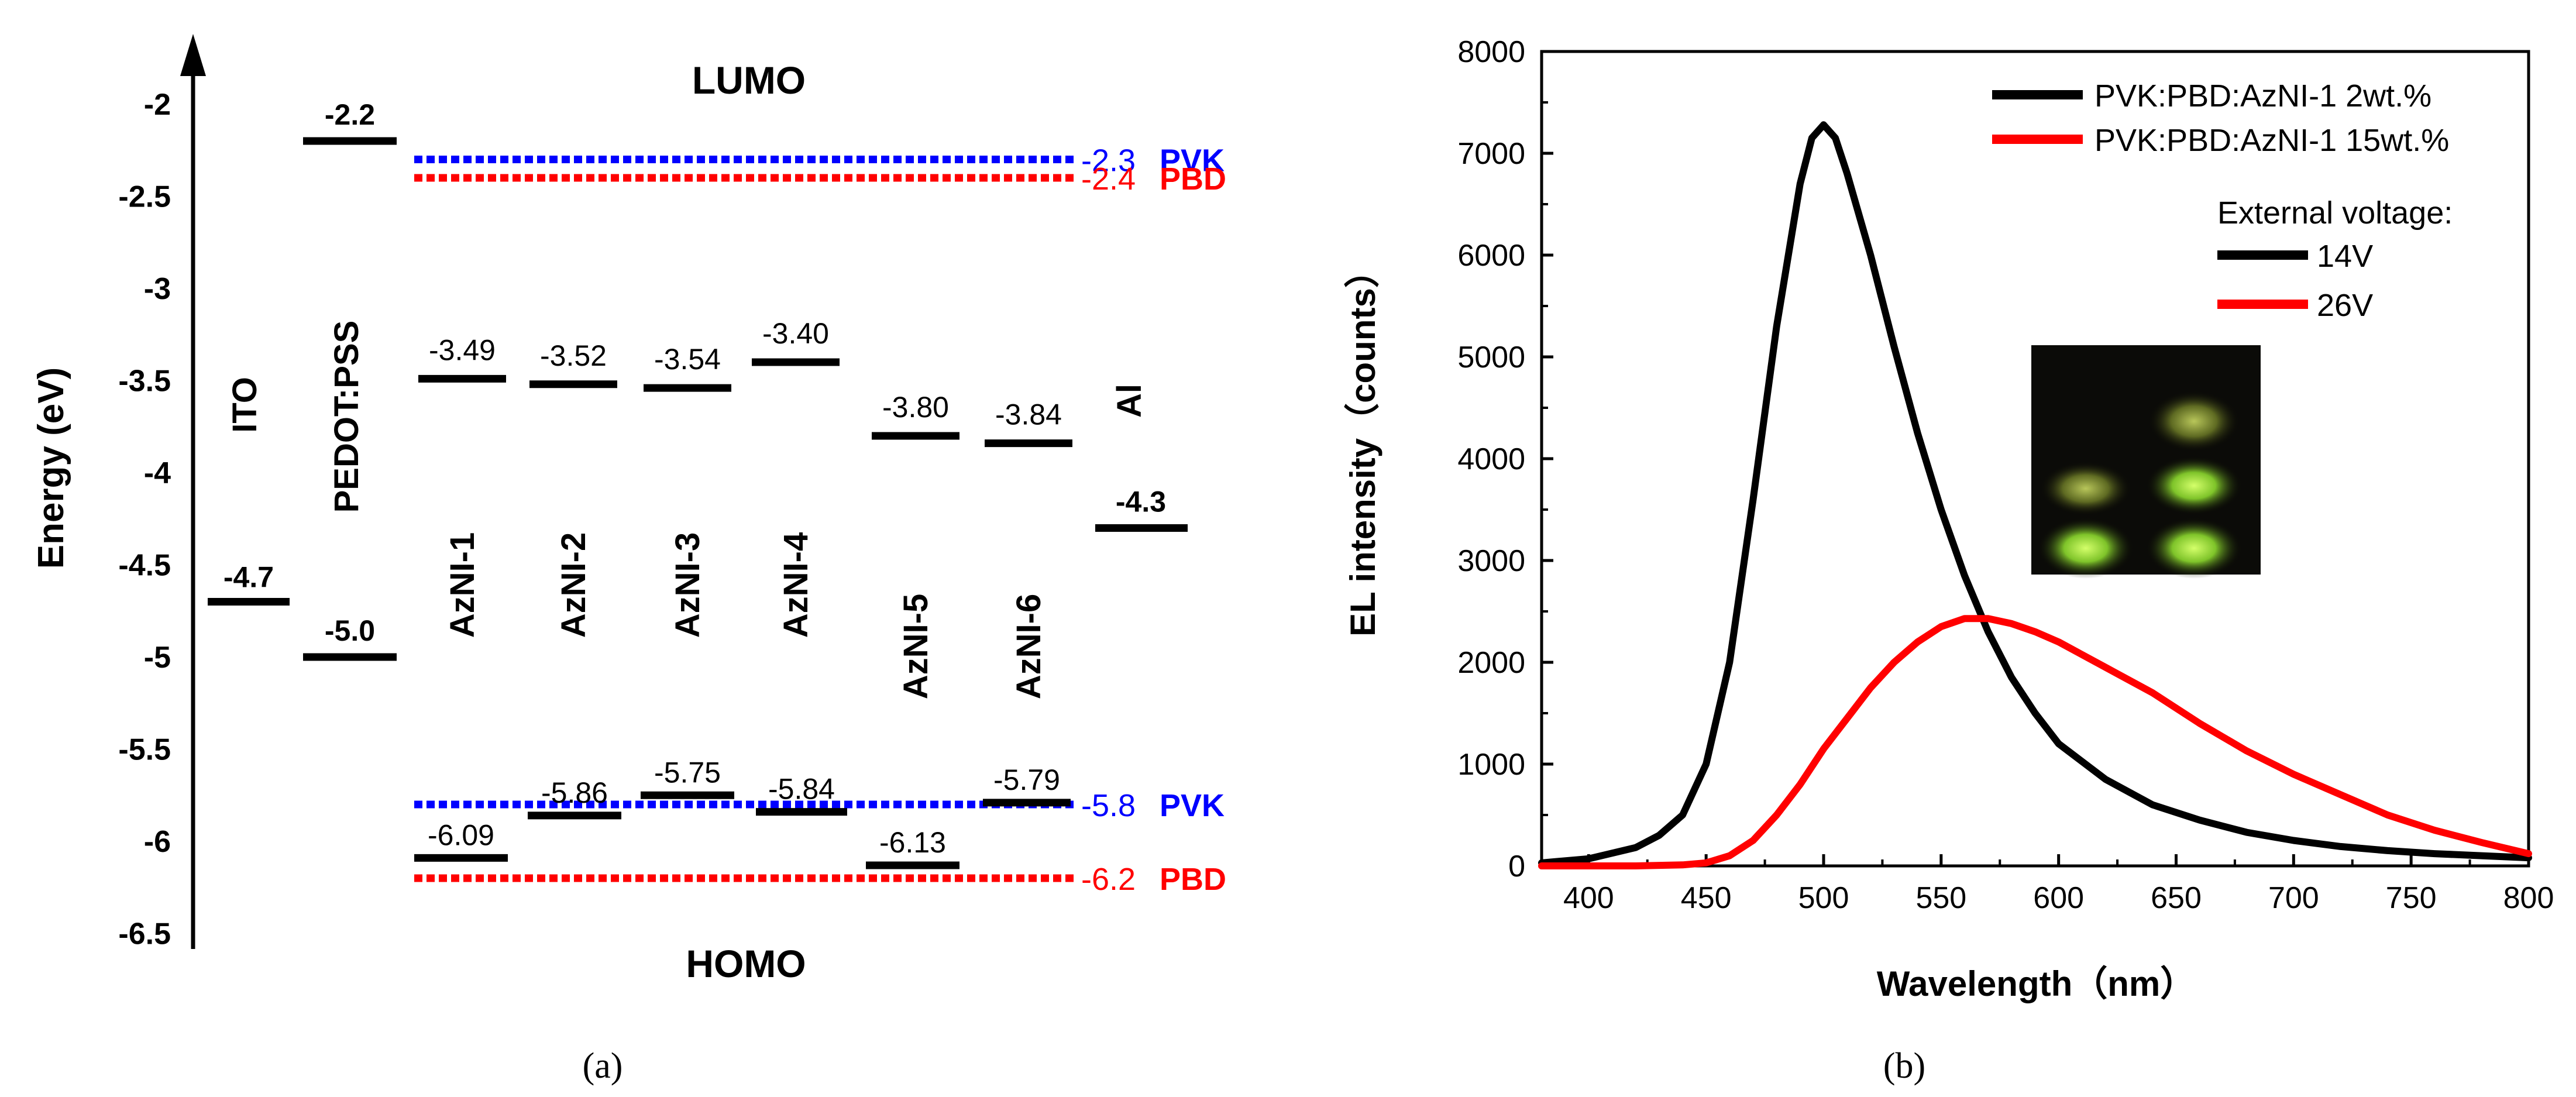 The height and width of the screenshot is (1097, 2576). I want to click on lumo-value-azni-2: -3.52, so click(573, 355).